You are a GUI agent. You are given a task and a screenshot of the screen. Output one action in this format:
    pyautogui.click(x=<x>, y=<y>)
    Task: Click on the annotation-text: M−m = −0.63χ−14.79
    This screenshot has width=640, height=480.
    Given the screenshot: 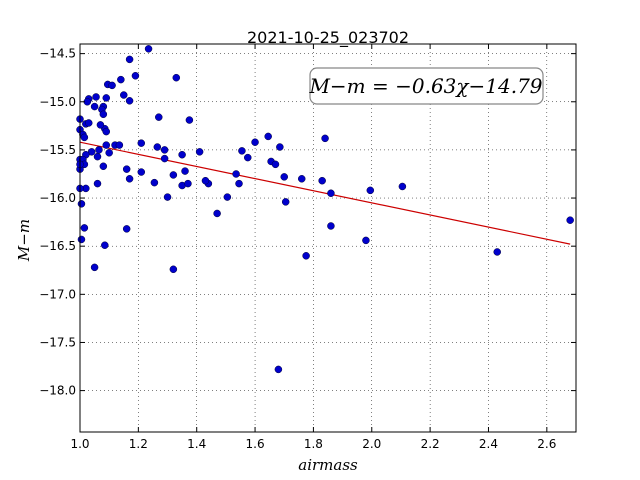 What is the action you would take?
    pyautogui.click(x=425, y=86)
    